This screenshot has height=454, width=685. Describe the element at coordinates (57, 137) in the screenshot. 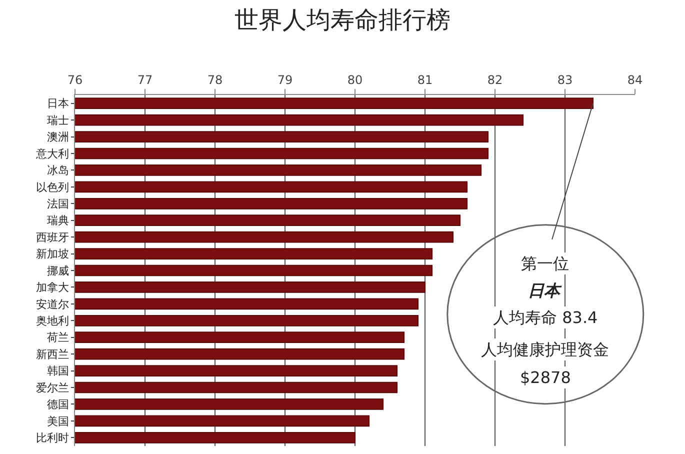

I see `y-tick-label: 澳洲` at that location.